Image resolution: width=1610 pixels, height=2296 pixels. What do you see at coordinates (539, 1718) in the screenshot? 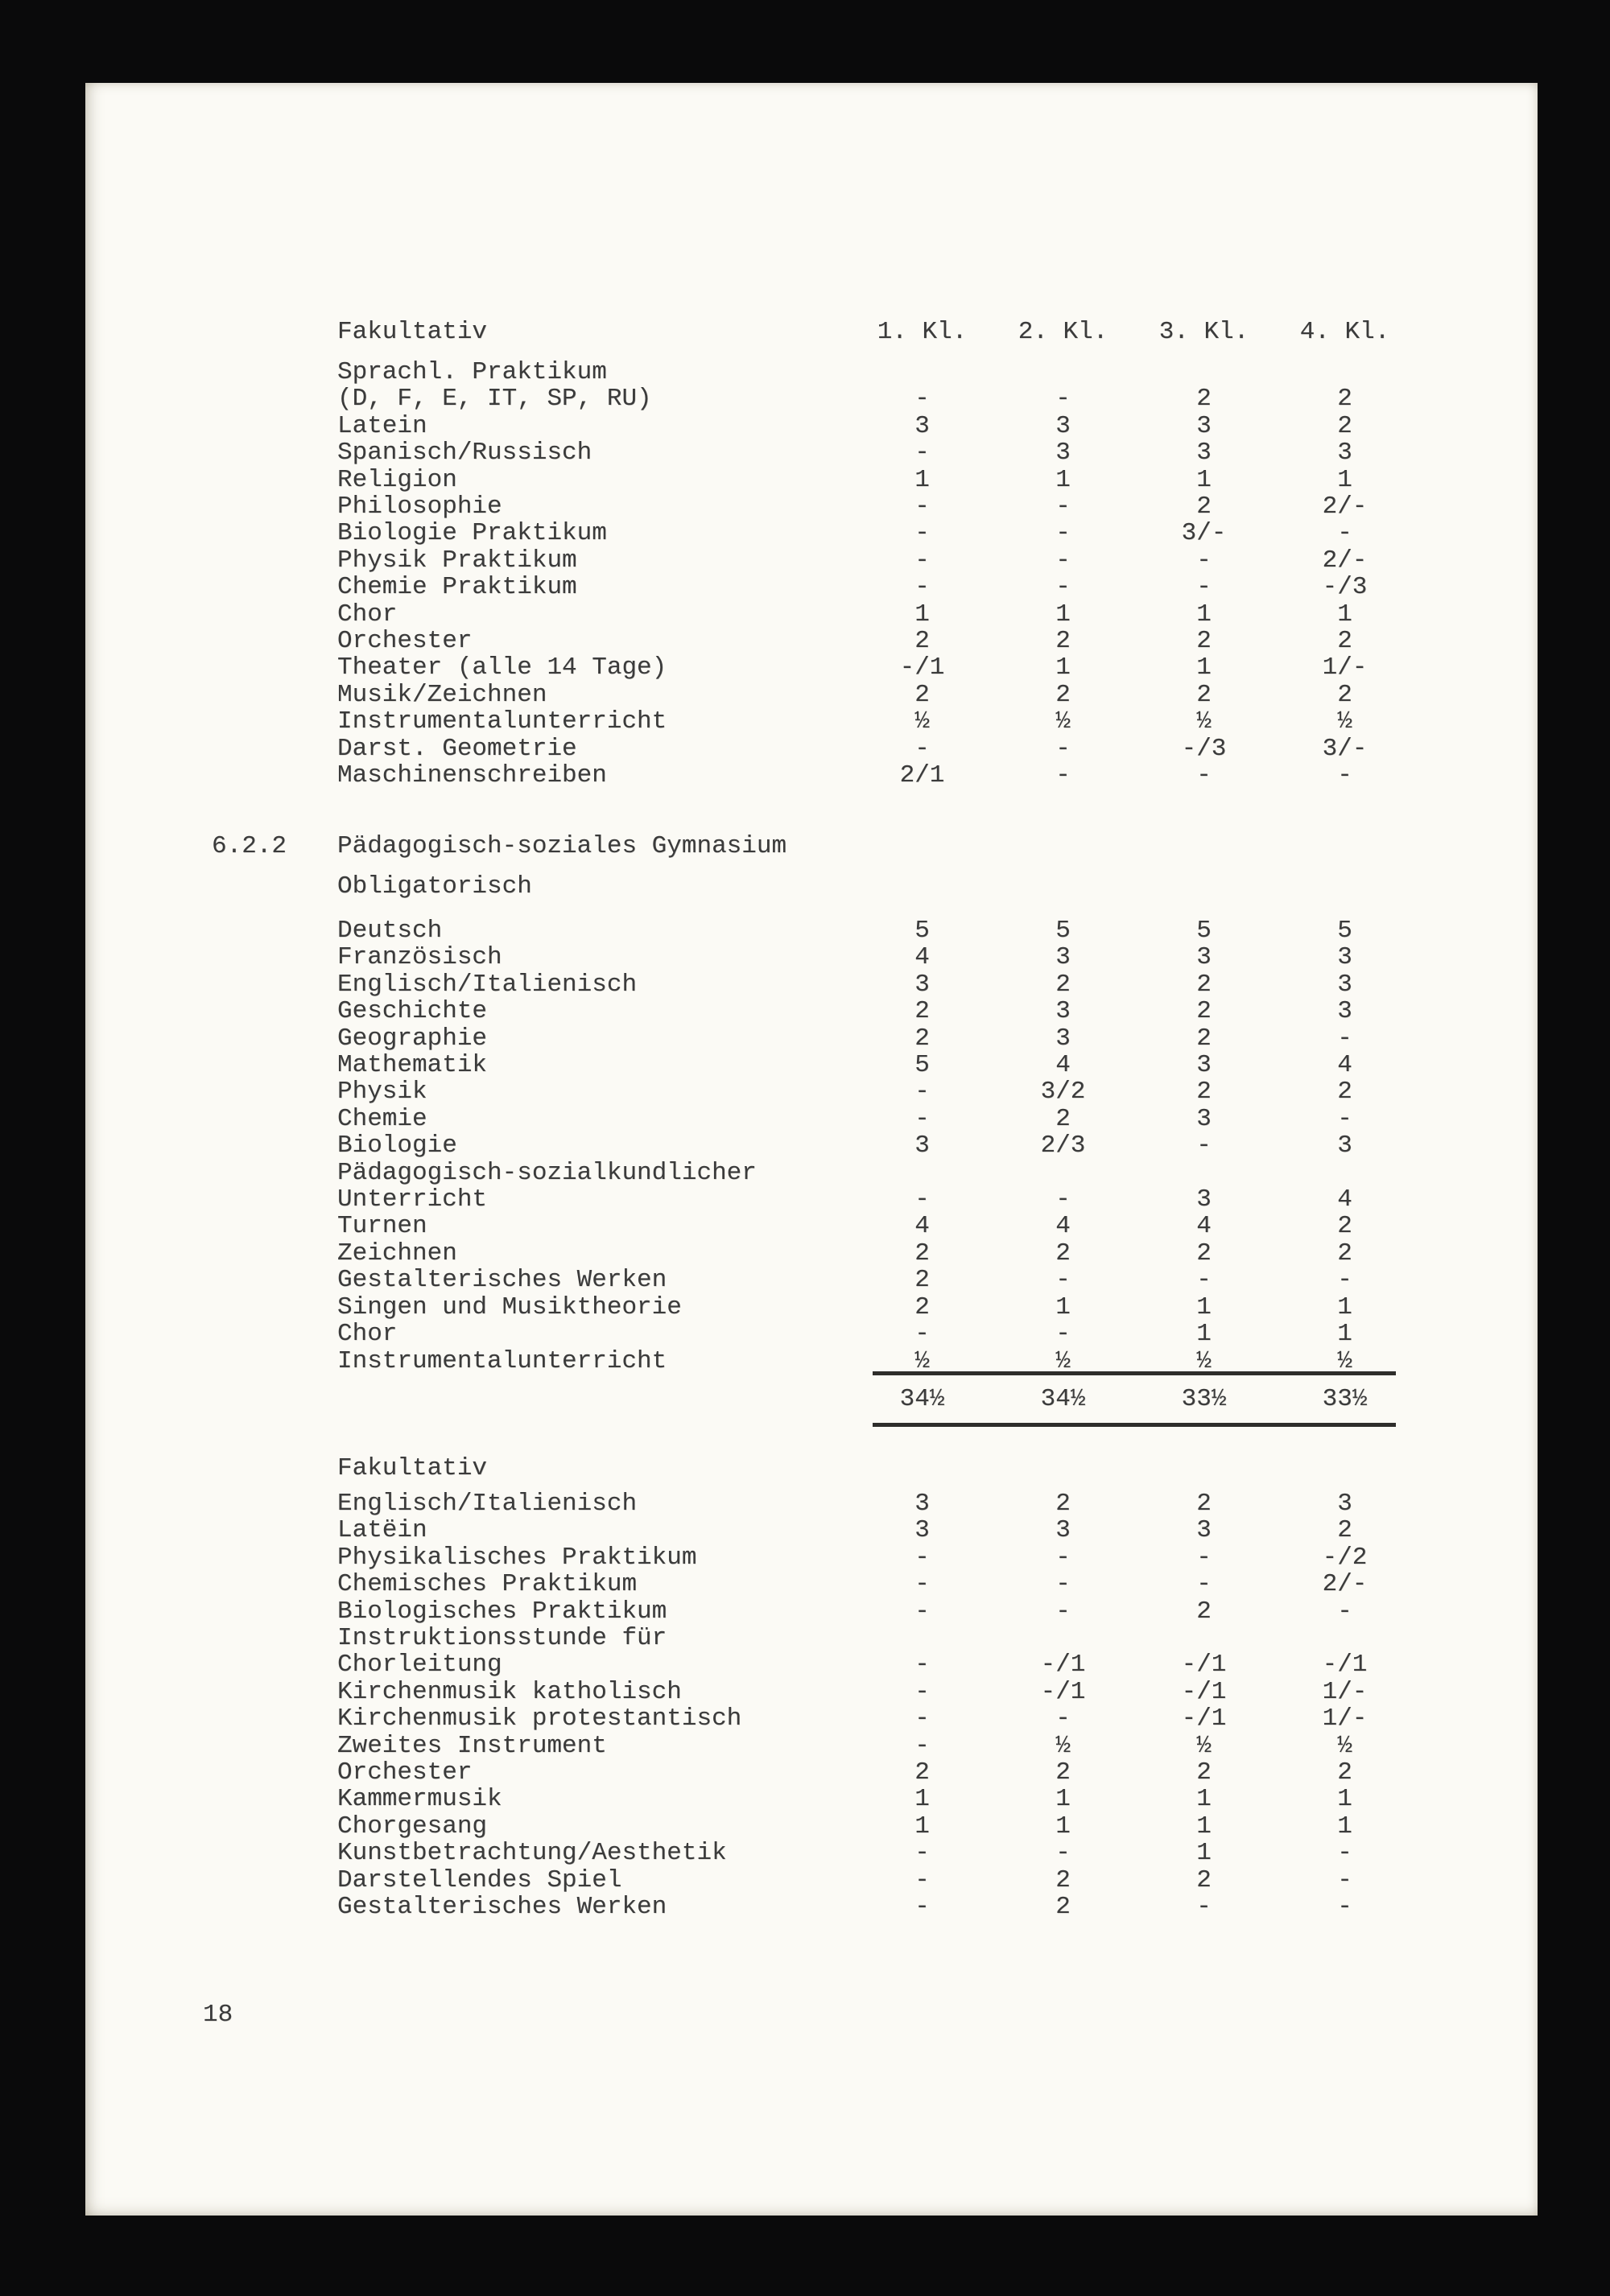
I see `row-label: Kirchenmusik protestantisch` at bounding box center [539, 1718].